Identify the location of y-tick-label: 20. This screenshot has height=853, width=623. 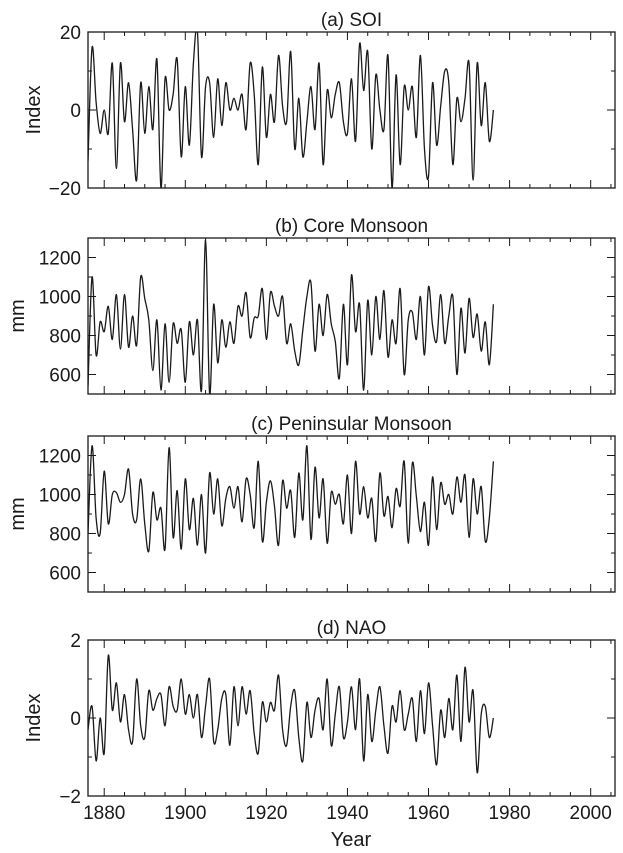
(70, 33).